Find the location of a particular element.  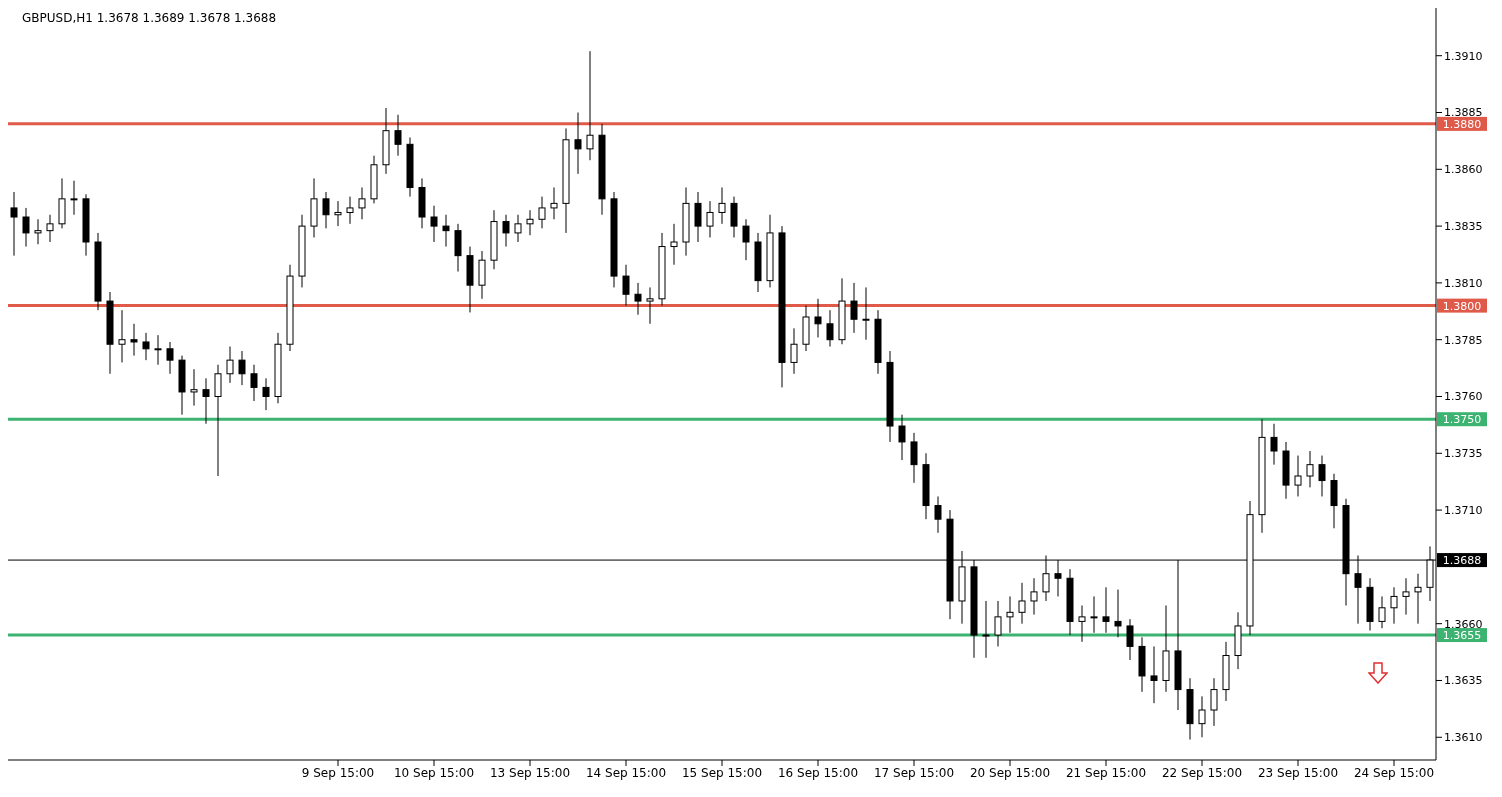

y-tick-label: 1.3710 is located at coordinates (1463, 510).